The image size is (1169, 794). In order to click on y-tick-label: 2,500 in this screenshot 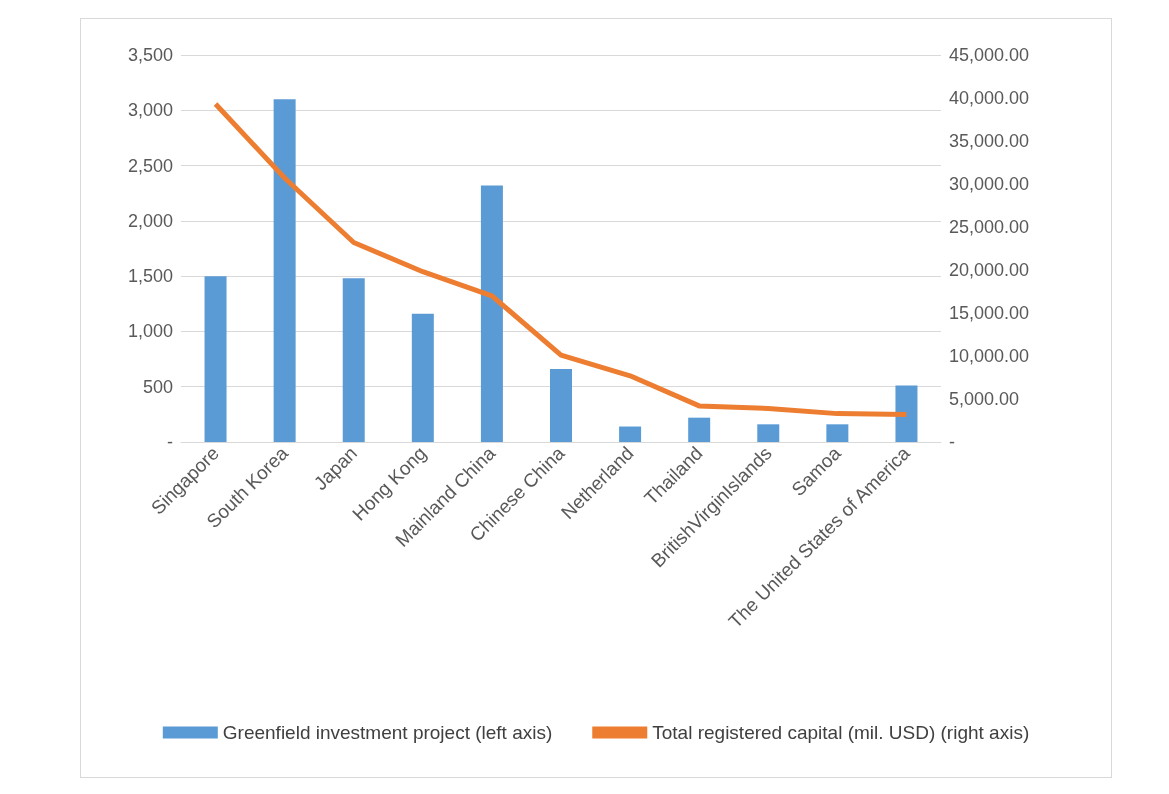, I will do `click(150, 165)`.